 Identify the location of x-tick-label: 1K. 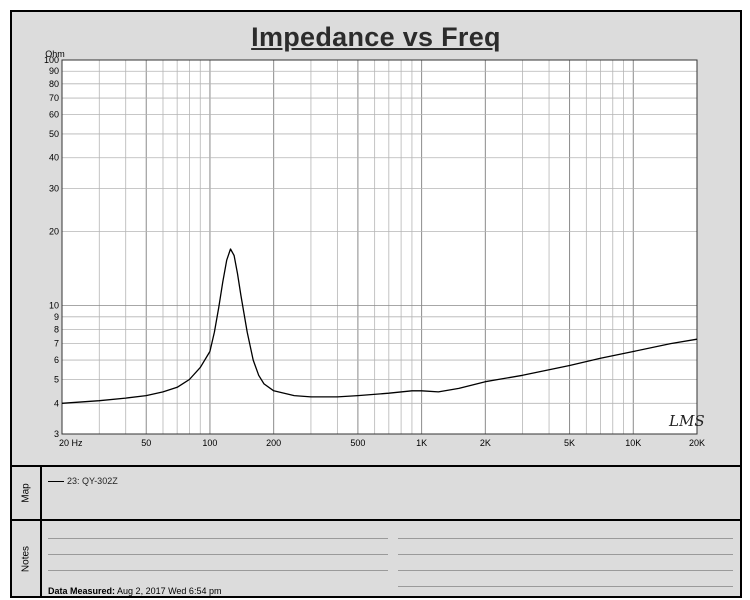
(421, 443).